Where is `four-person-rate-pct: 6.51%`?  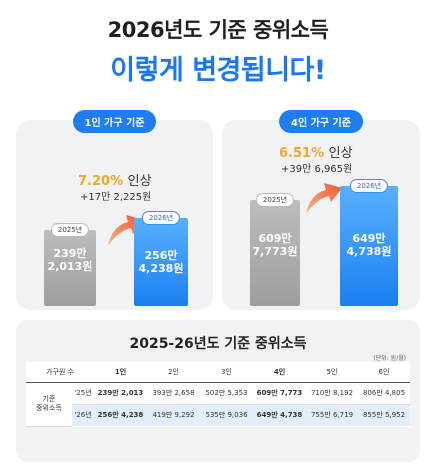
four-person-rate-pct: 6.51% is located at coordinates (302, 153).